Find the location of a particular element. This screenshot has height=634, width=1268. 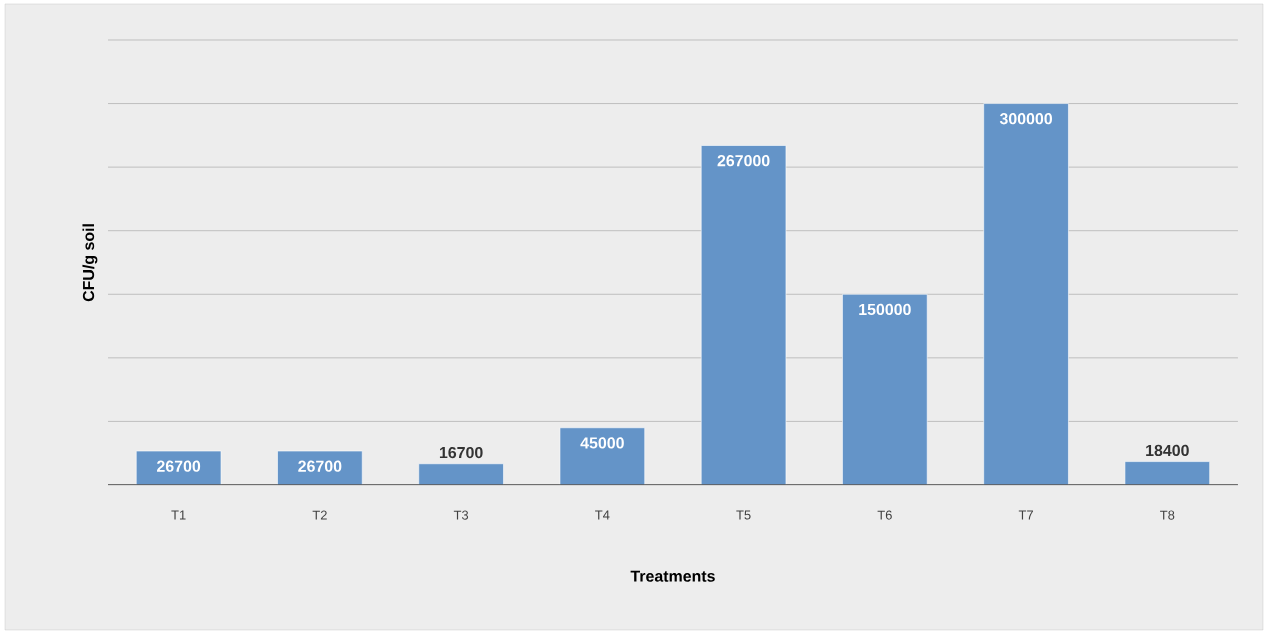

data-label: 45000 is located at coordinates (602, 443).